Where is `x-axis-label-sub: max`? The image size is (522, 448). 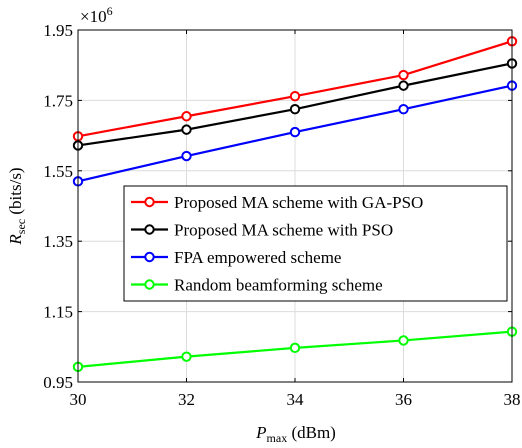 x-axis-label-sub: max is located at coordinates (277, 438).